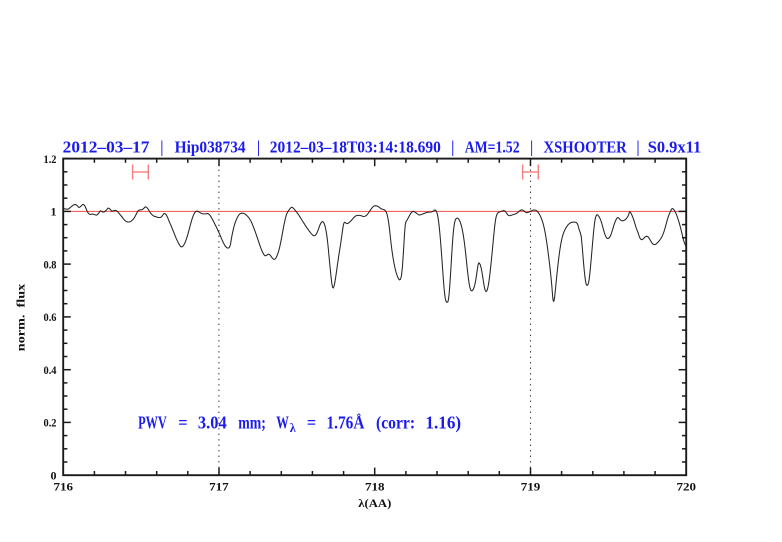 This screenshot has height=542, width=782. Describe the element at coordinates (21, 317) in the screenshot. I see `svg-text: norm. flux` at that location.